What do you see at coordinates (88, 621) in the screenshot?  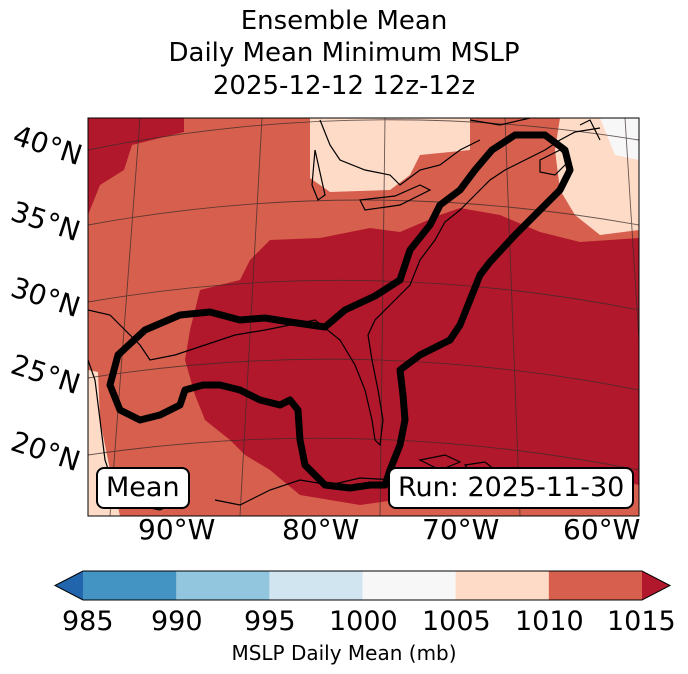 I see `colorbar-tick-985: 985` at bounding box center [88, 621].